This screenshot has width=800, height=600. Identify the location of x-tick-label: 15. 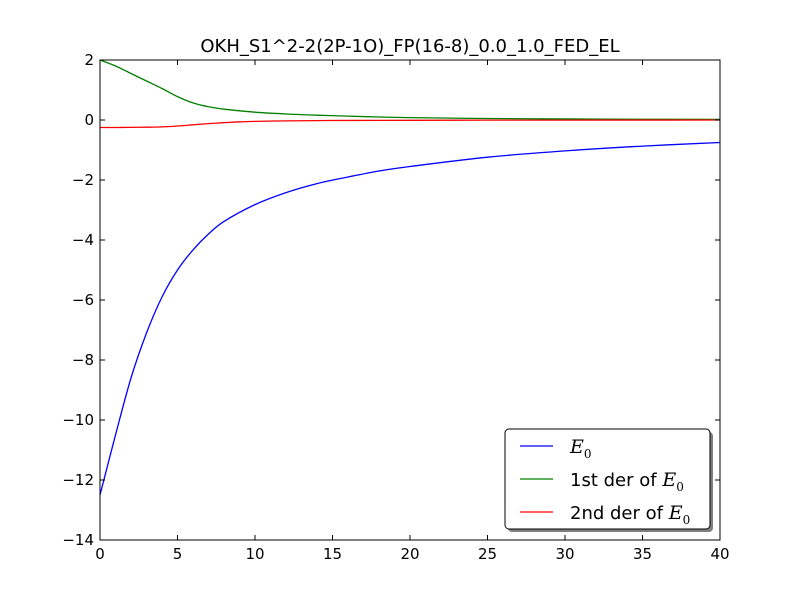
(332, 554).